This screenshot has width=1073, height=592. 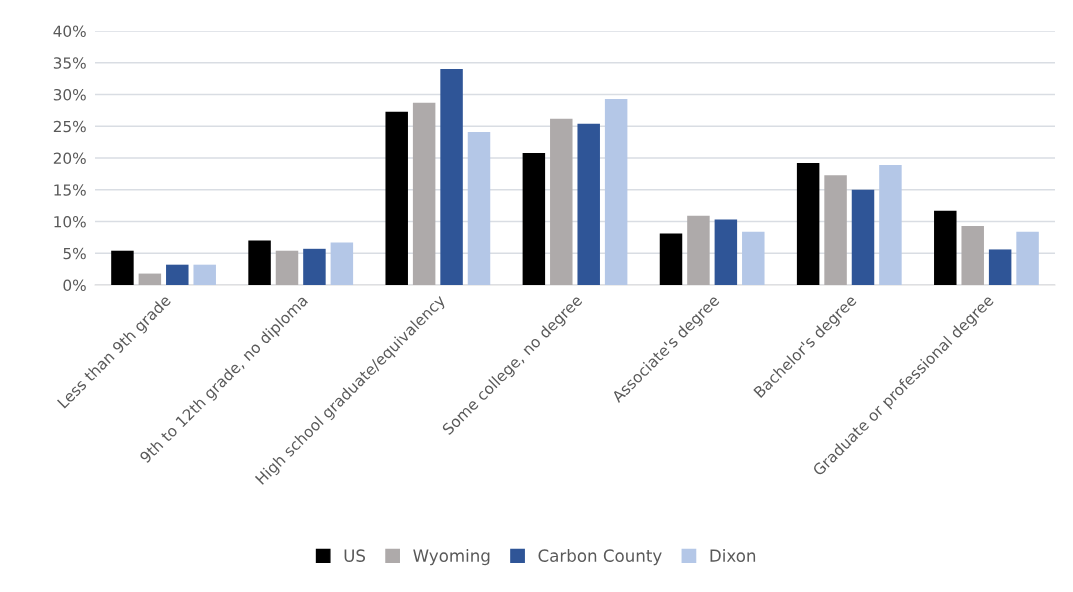 What do you see at coordinates (600, 557) in the screenshot?
I see `legend-label: Carbon County` at bounding box center [600, 557].